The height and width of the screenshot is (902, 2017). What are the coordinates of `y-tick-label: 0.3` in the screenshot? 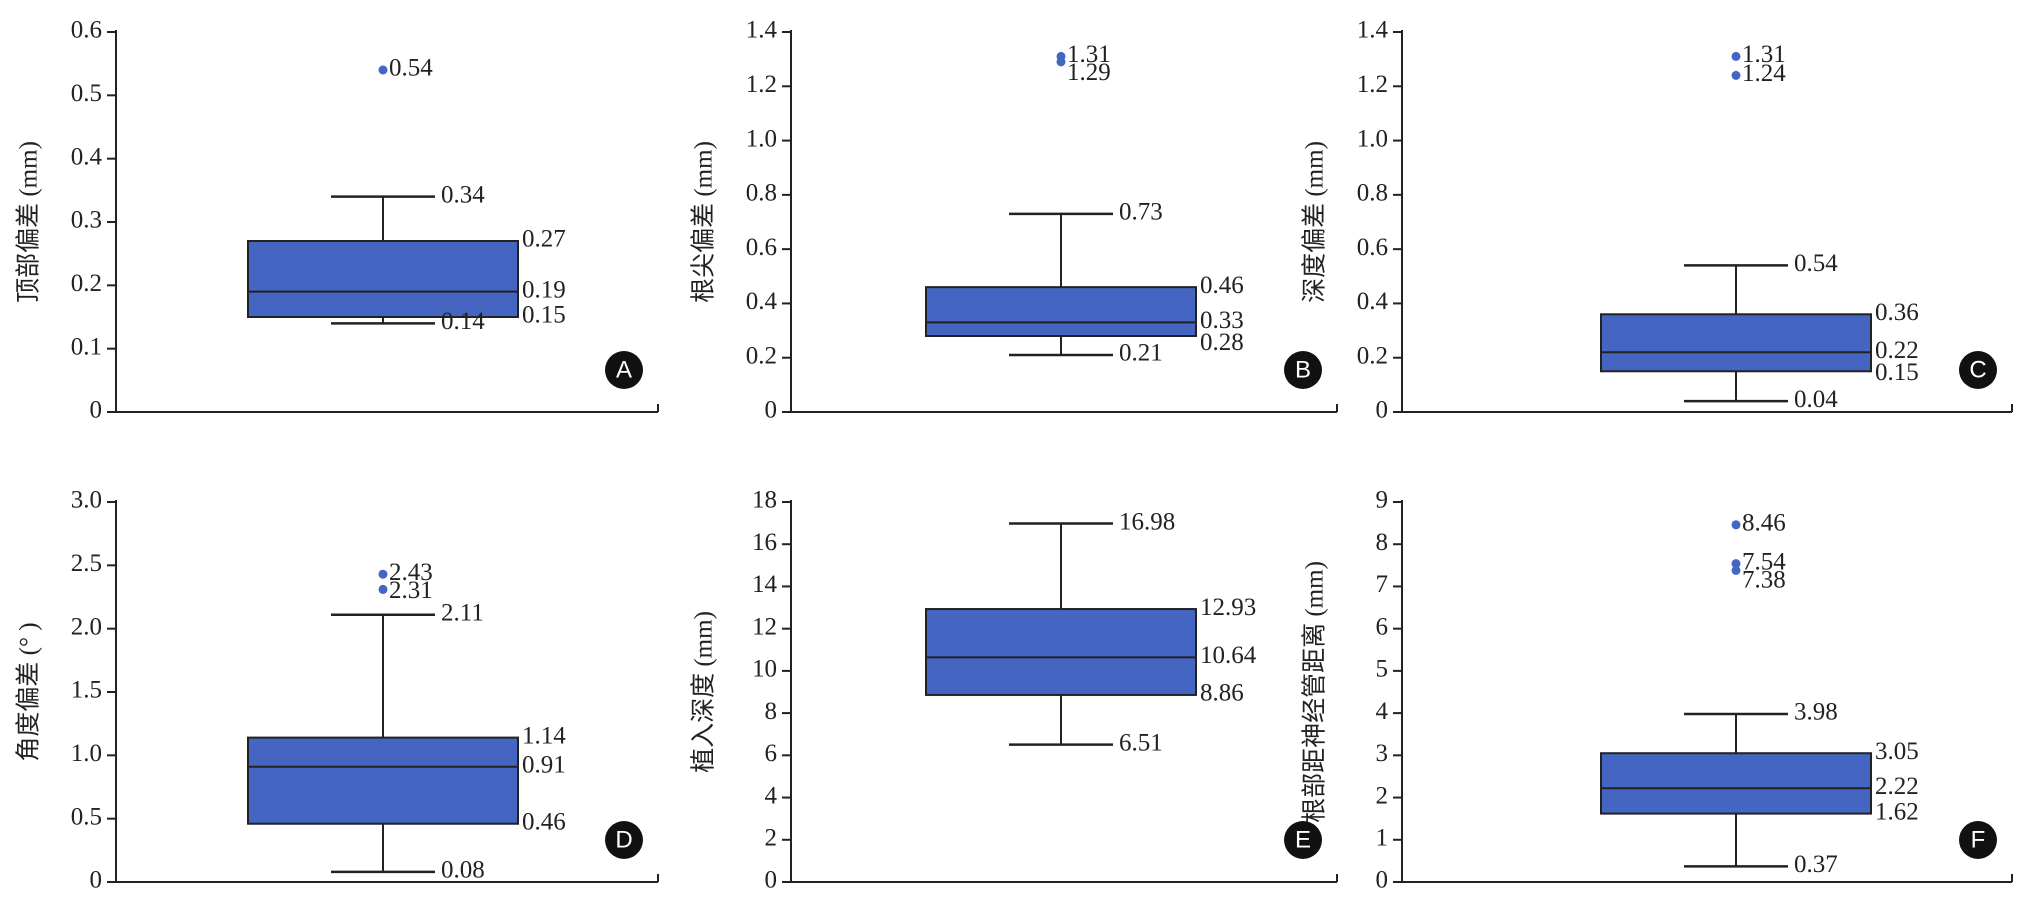 It's located at (86, 220).